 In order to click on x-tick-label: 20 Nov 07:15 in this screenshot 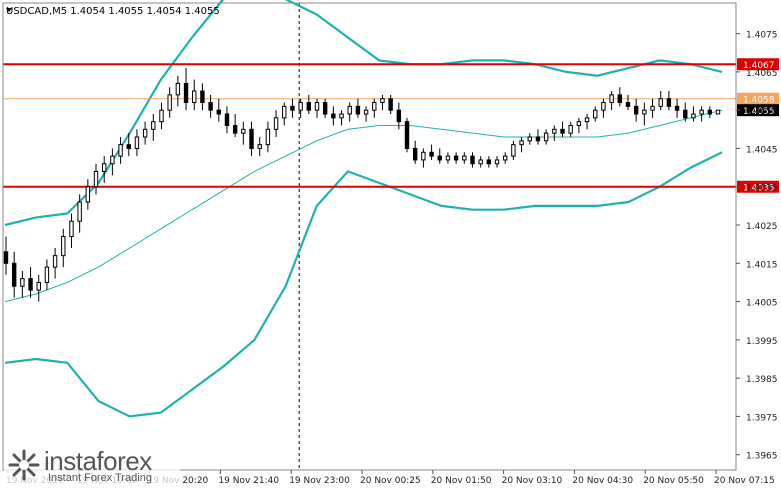, I will do `click(744, 481)`.